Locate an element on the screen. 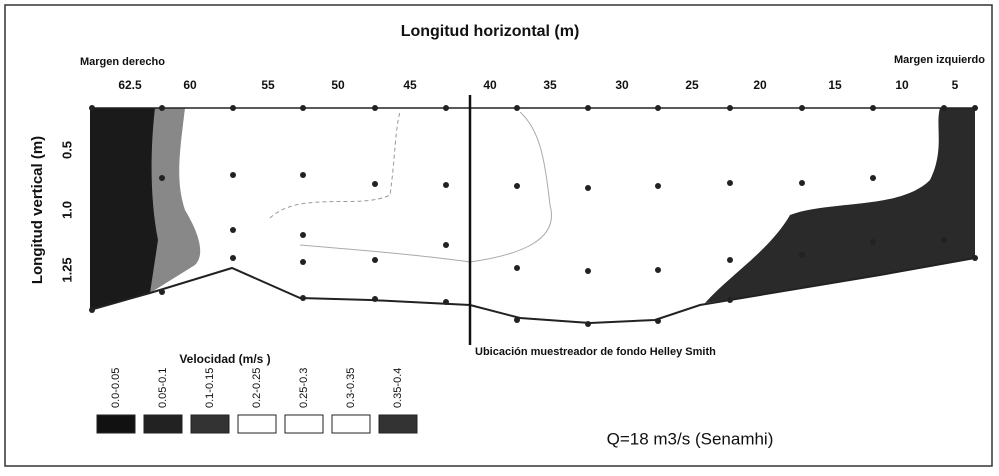 The width and height of the screenshot is (999, 476). x-label: 30 is located at coordinates (622, 85).